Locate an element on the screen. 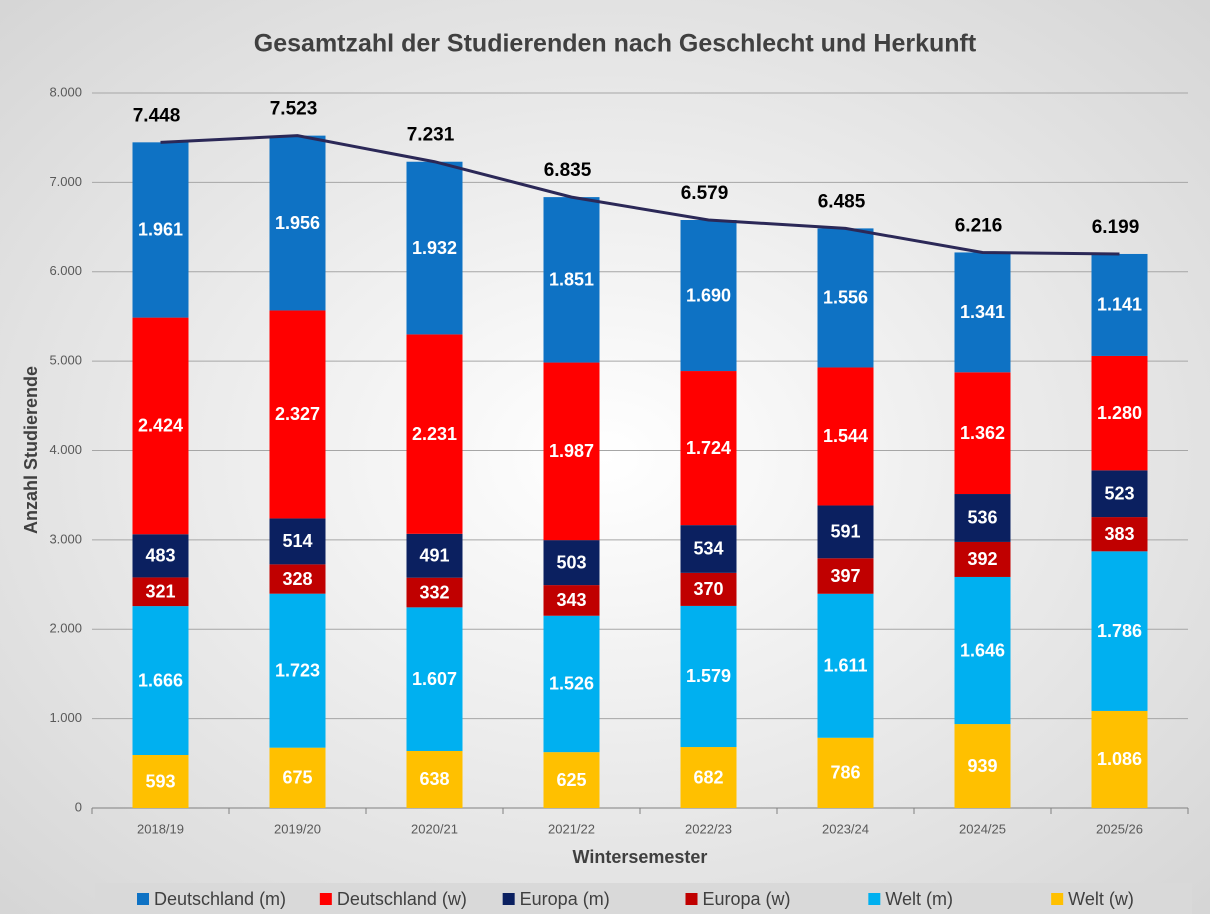 This screenshot has width=1210, height=919. y-tick-label: 0 is located at coordinates (78, 806).